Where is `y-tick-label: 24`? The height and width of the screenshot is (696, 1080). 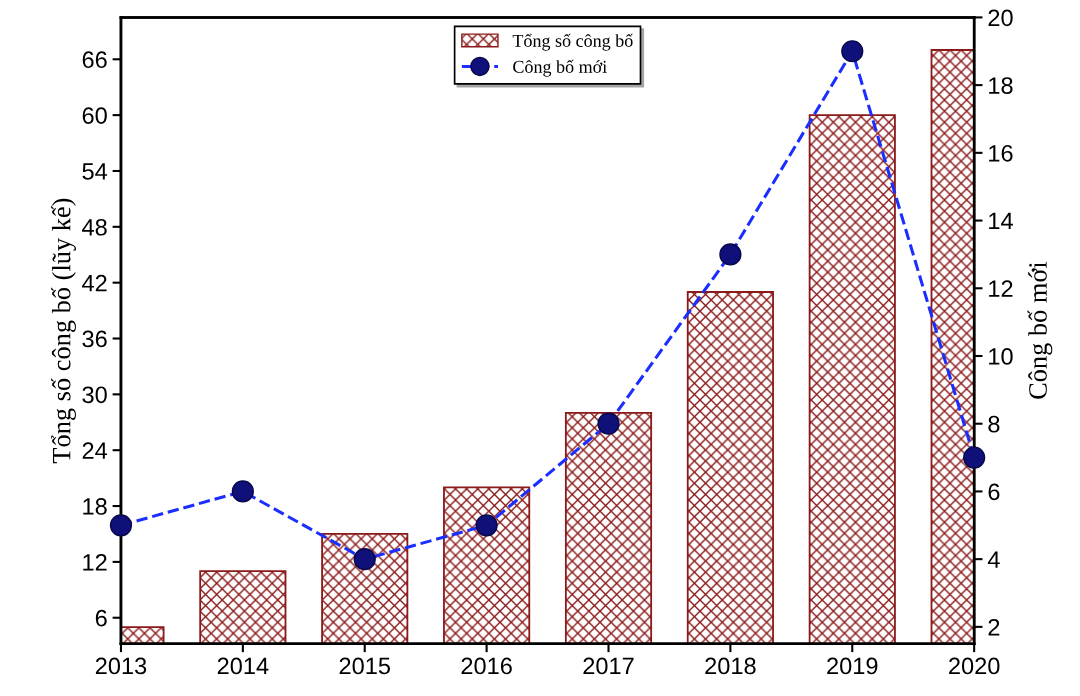 y-tick-label: 24 is located at coordinates (95, 450).